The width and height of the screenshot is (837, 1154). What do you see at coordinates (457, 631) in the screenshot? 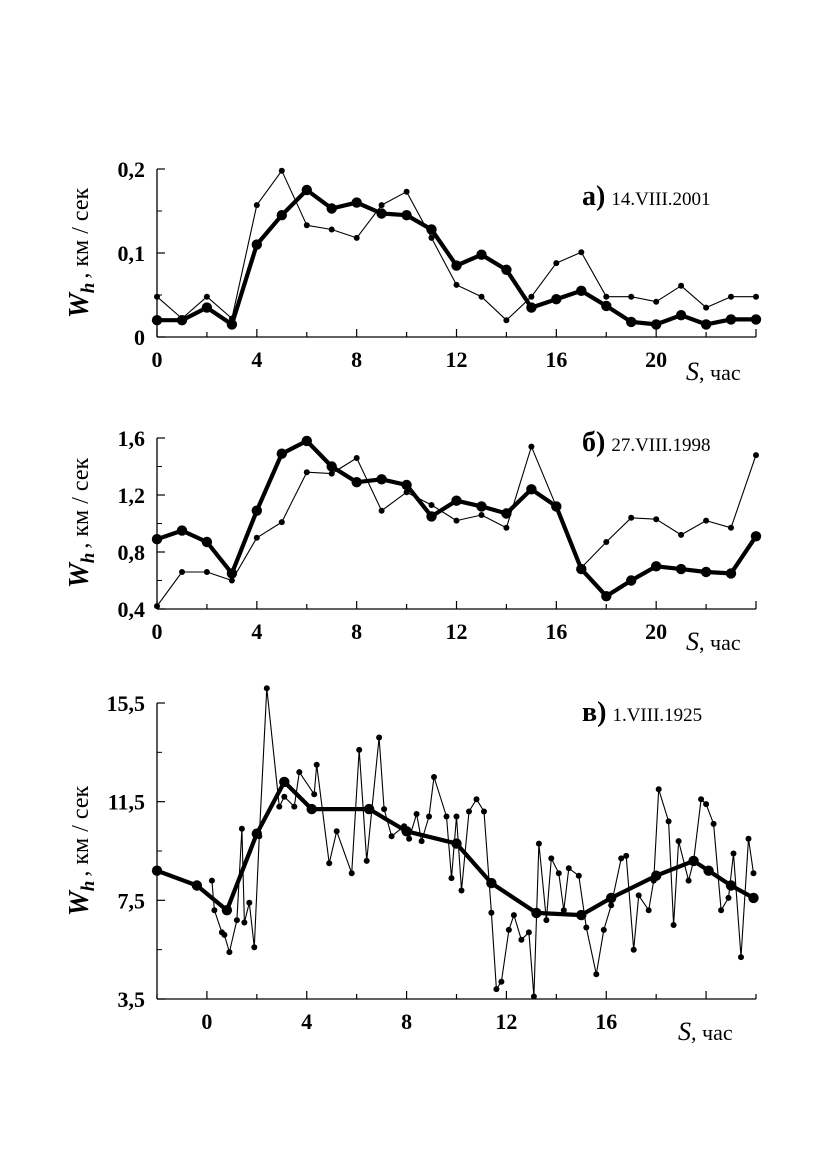
I see `x-tick-label: 12` at bounding box center [457, 631].